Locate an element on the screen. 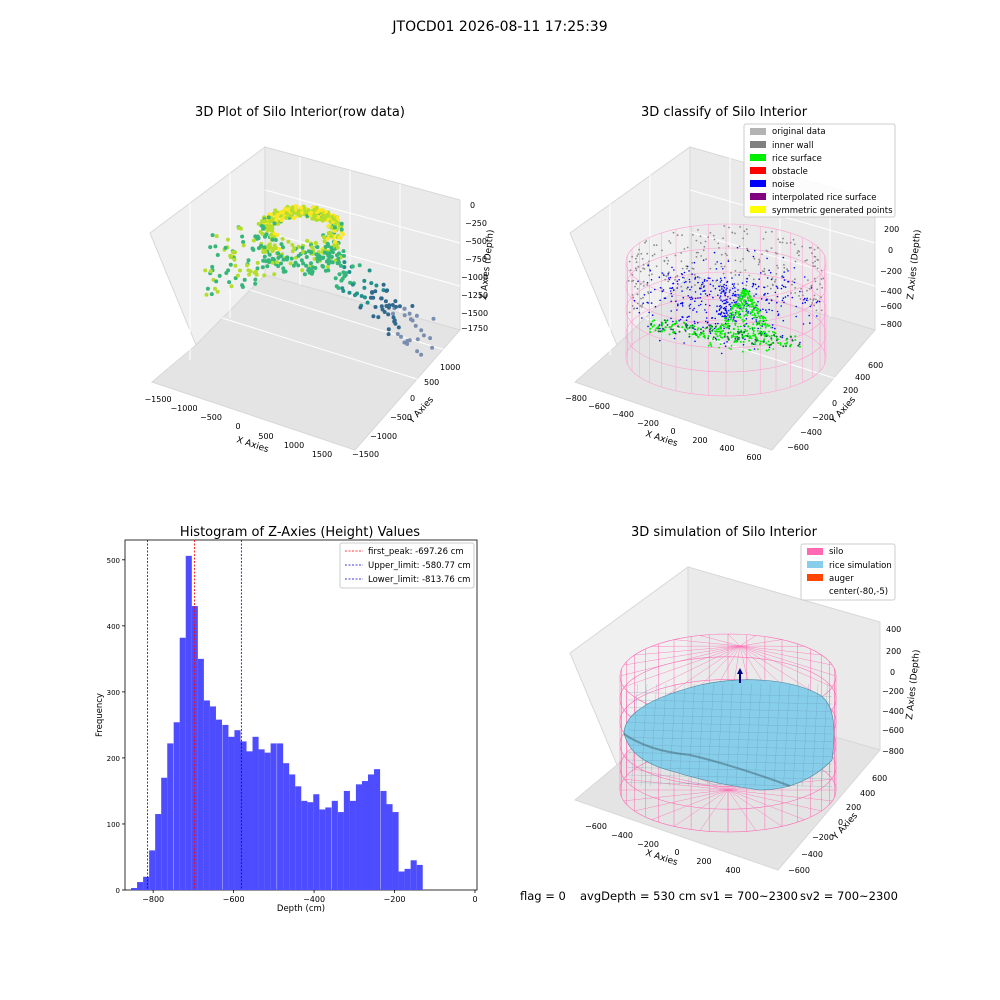 The width and height of the screenshot is (1000, 1000). classify-xtick: 200 is located at coordinates (699, 440).